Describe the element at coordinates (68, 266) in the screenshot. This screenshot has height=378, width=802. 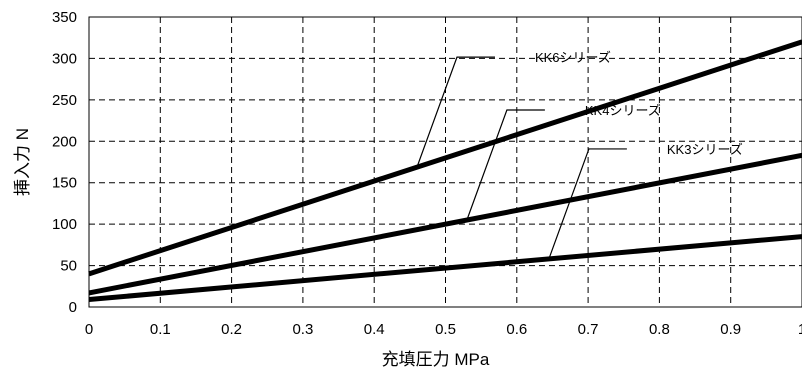
I see `y-tick-label: 50` at that location.